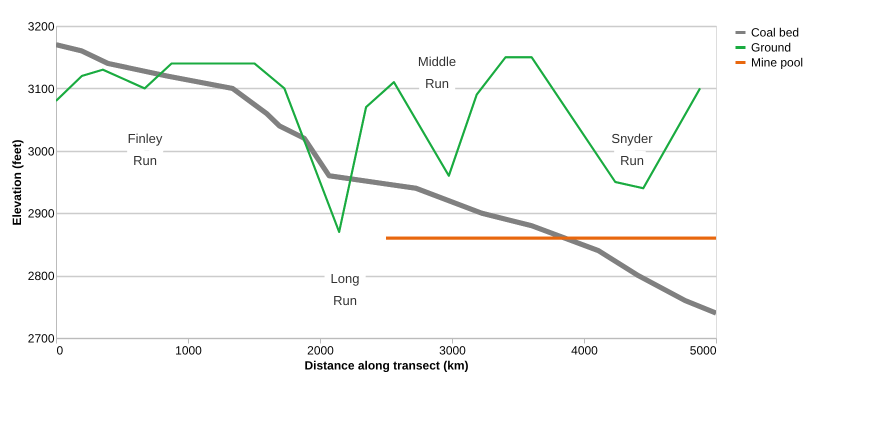 The width and height of the screenshot is (896, 430). What do you see at coordinates (632, 149) in the screenshot?
I see `annotation: Snyder Run` at bounding box center [632, 149].